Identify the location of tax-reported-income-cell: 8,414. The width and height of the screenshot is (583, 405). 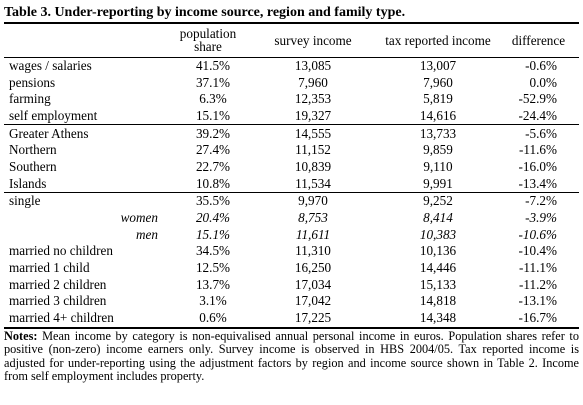
(438, 218).